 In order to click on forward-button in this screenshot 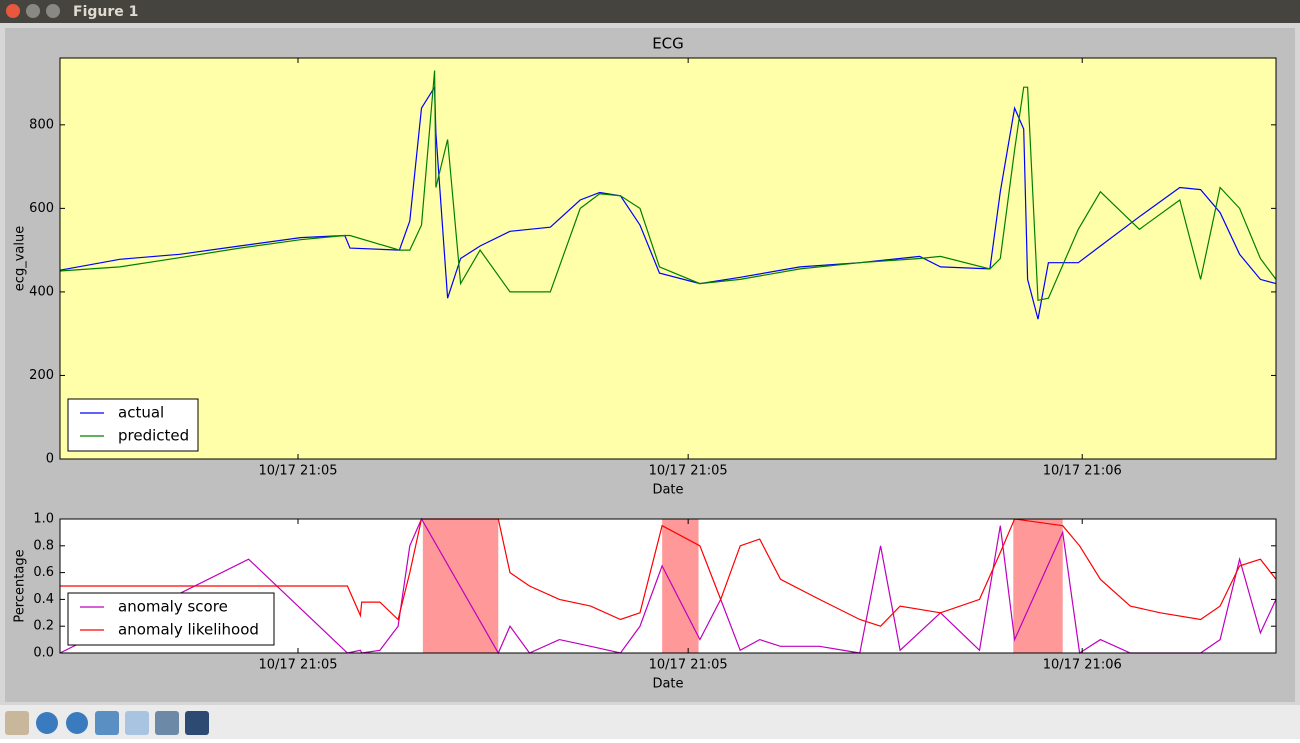, I will do `click(77, 723)`.